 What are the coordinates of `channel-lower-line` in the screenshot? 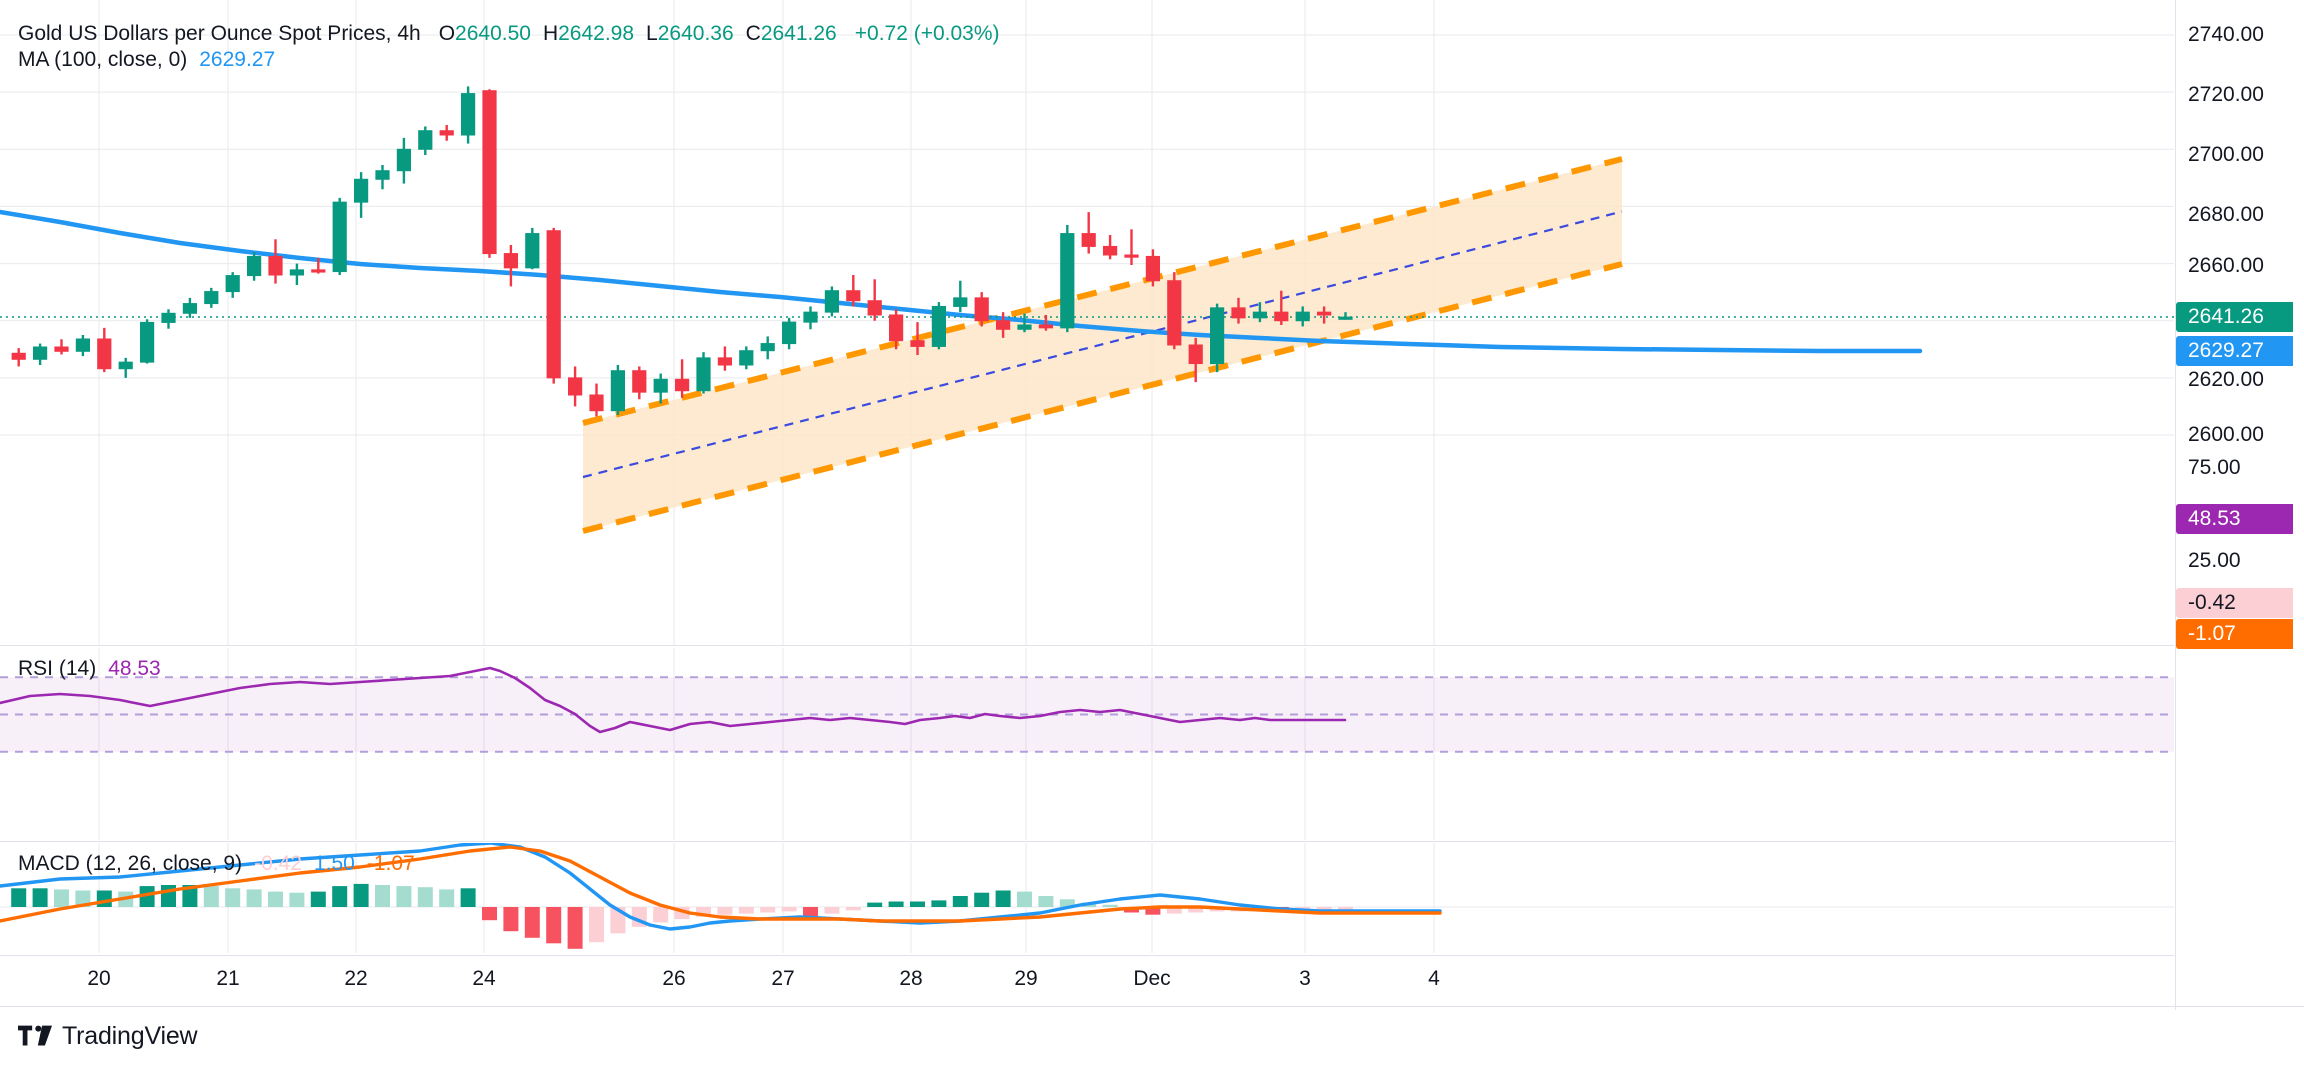 It's located at (1102, 397).